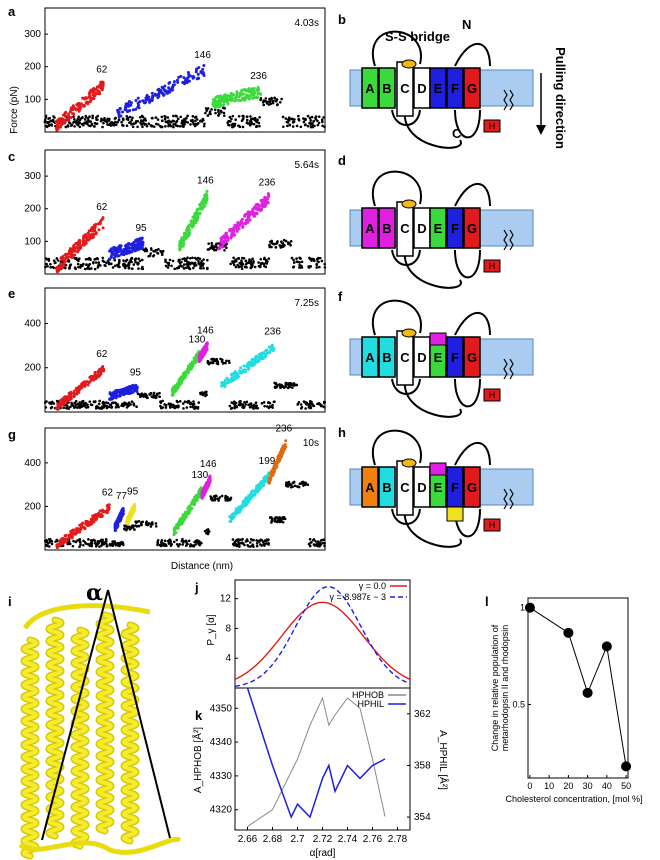 Image resolution: width=660 pixels, height=860 pixels. I want to click on ytick-label-left: 4320, so click(221, 810).